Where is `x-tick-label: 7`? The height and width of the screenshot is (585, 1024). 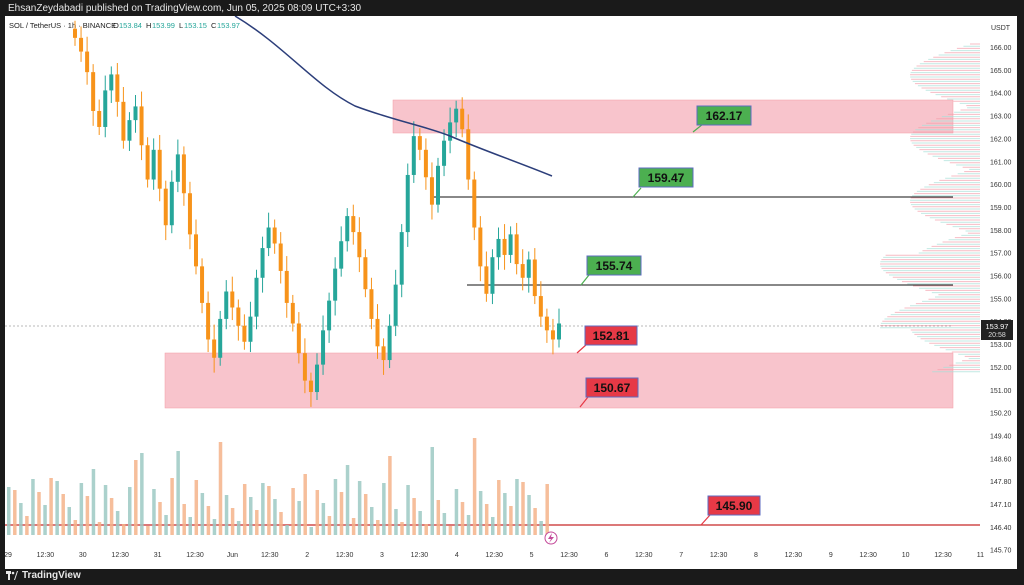
x-tick-label: 7 is located at coordinates (681, 555).